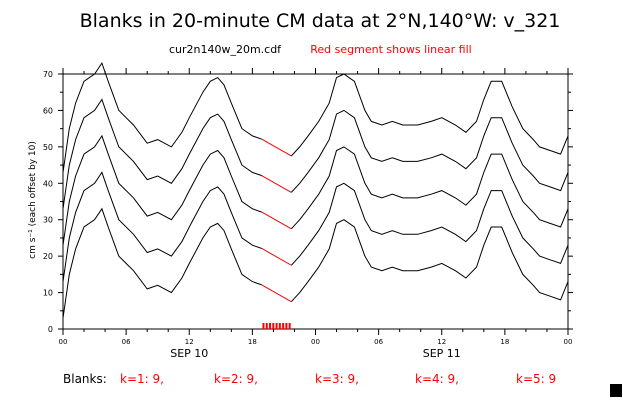 This screenshot has width=623, height=404. Describe the element at coordinates (48, 256) in the screenshot. I see `y-tick-label: 20` at that location.